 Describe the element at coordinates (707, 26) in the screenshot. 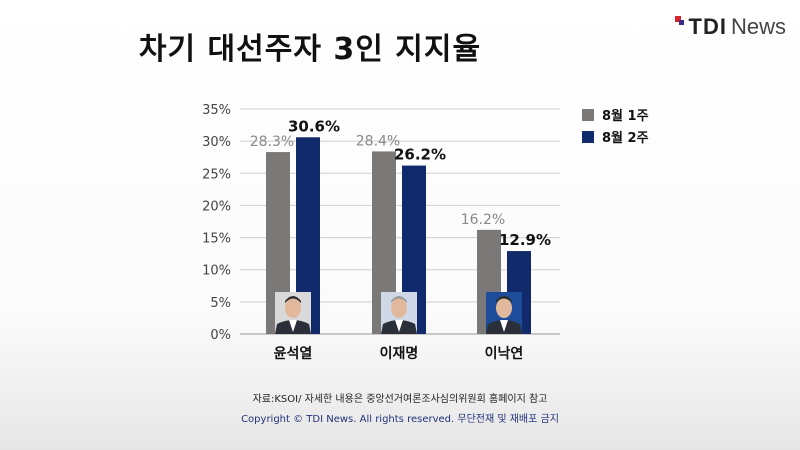

I see `logo-text-bold: TDI` at that location.